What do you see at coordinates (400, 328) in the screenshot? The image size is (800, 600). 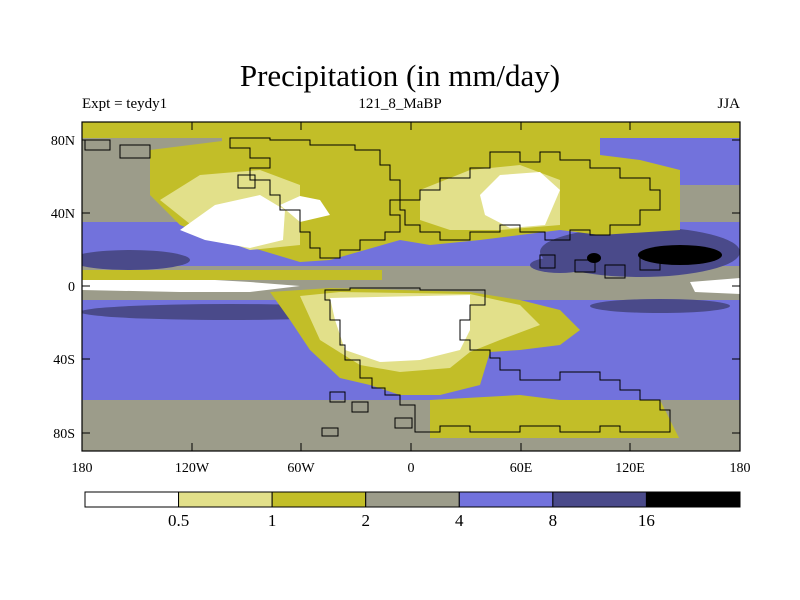 I see `field-south-land-dry` at bounding box center [400, 328].